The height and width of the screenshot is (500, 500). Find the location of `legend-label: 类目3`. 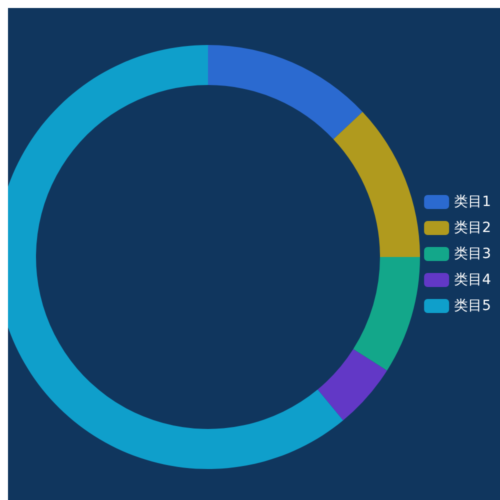

legend-label: 类目3 is located at coordinates (473, 254).